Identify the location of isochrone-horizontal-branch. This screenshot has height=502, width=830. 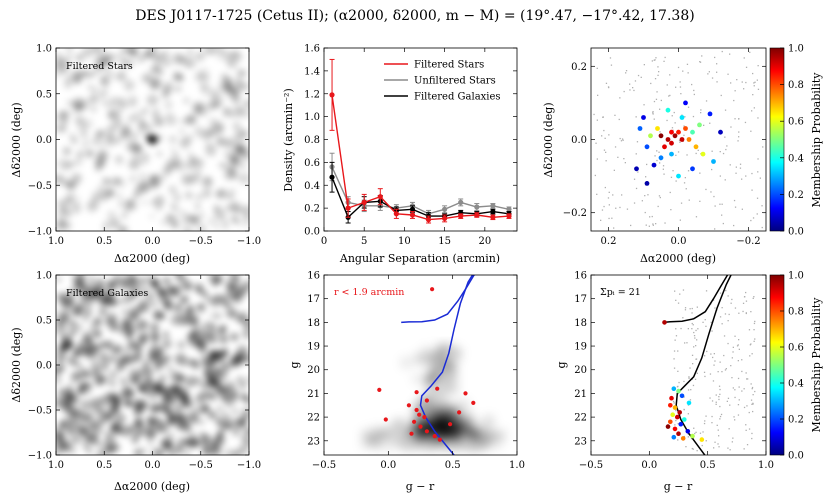
(438, 299).